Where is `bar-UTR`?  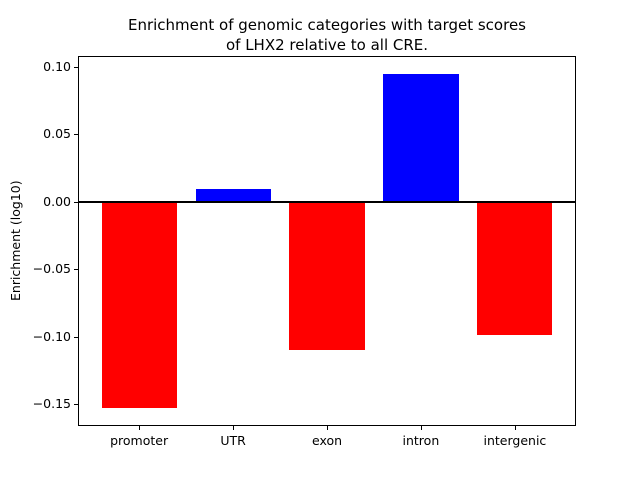
bar-UTR is located at coordinates (233, 195).